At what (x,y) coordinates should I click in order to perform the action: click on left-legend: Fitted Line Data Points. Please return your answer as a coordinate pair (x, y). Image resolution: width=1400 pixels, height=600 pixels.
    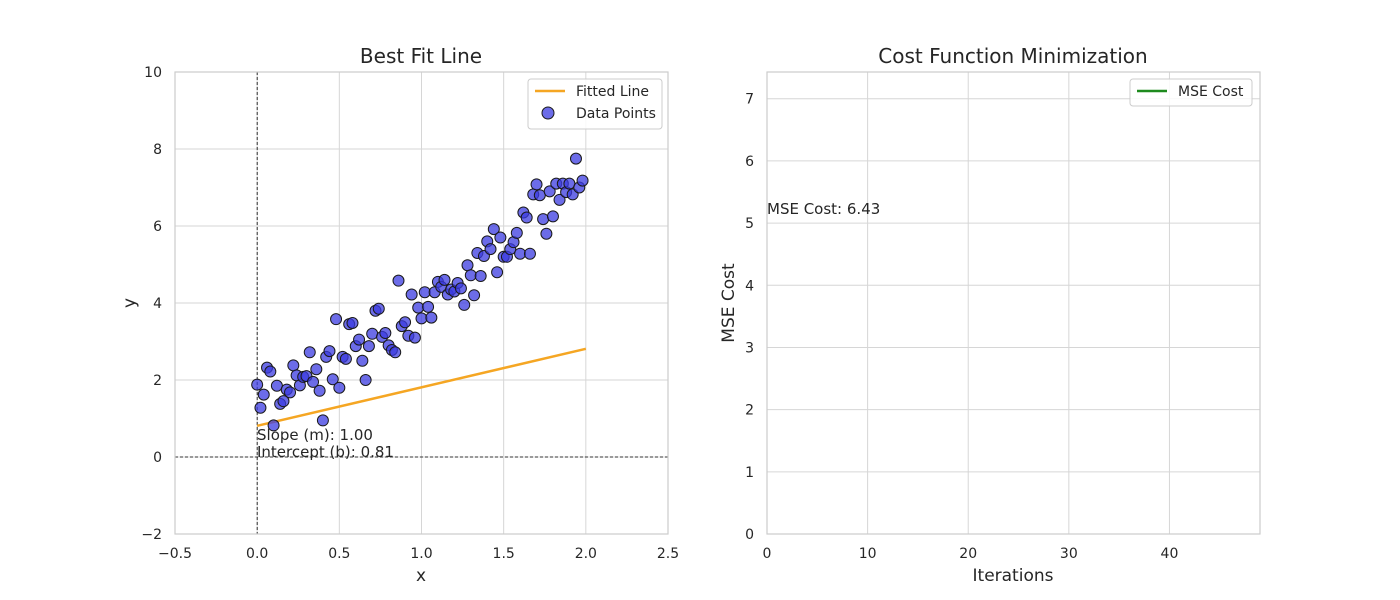
    Looking at the image, I should click on (595, 104).